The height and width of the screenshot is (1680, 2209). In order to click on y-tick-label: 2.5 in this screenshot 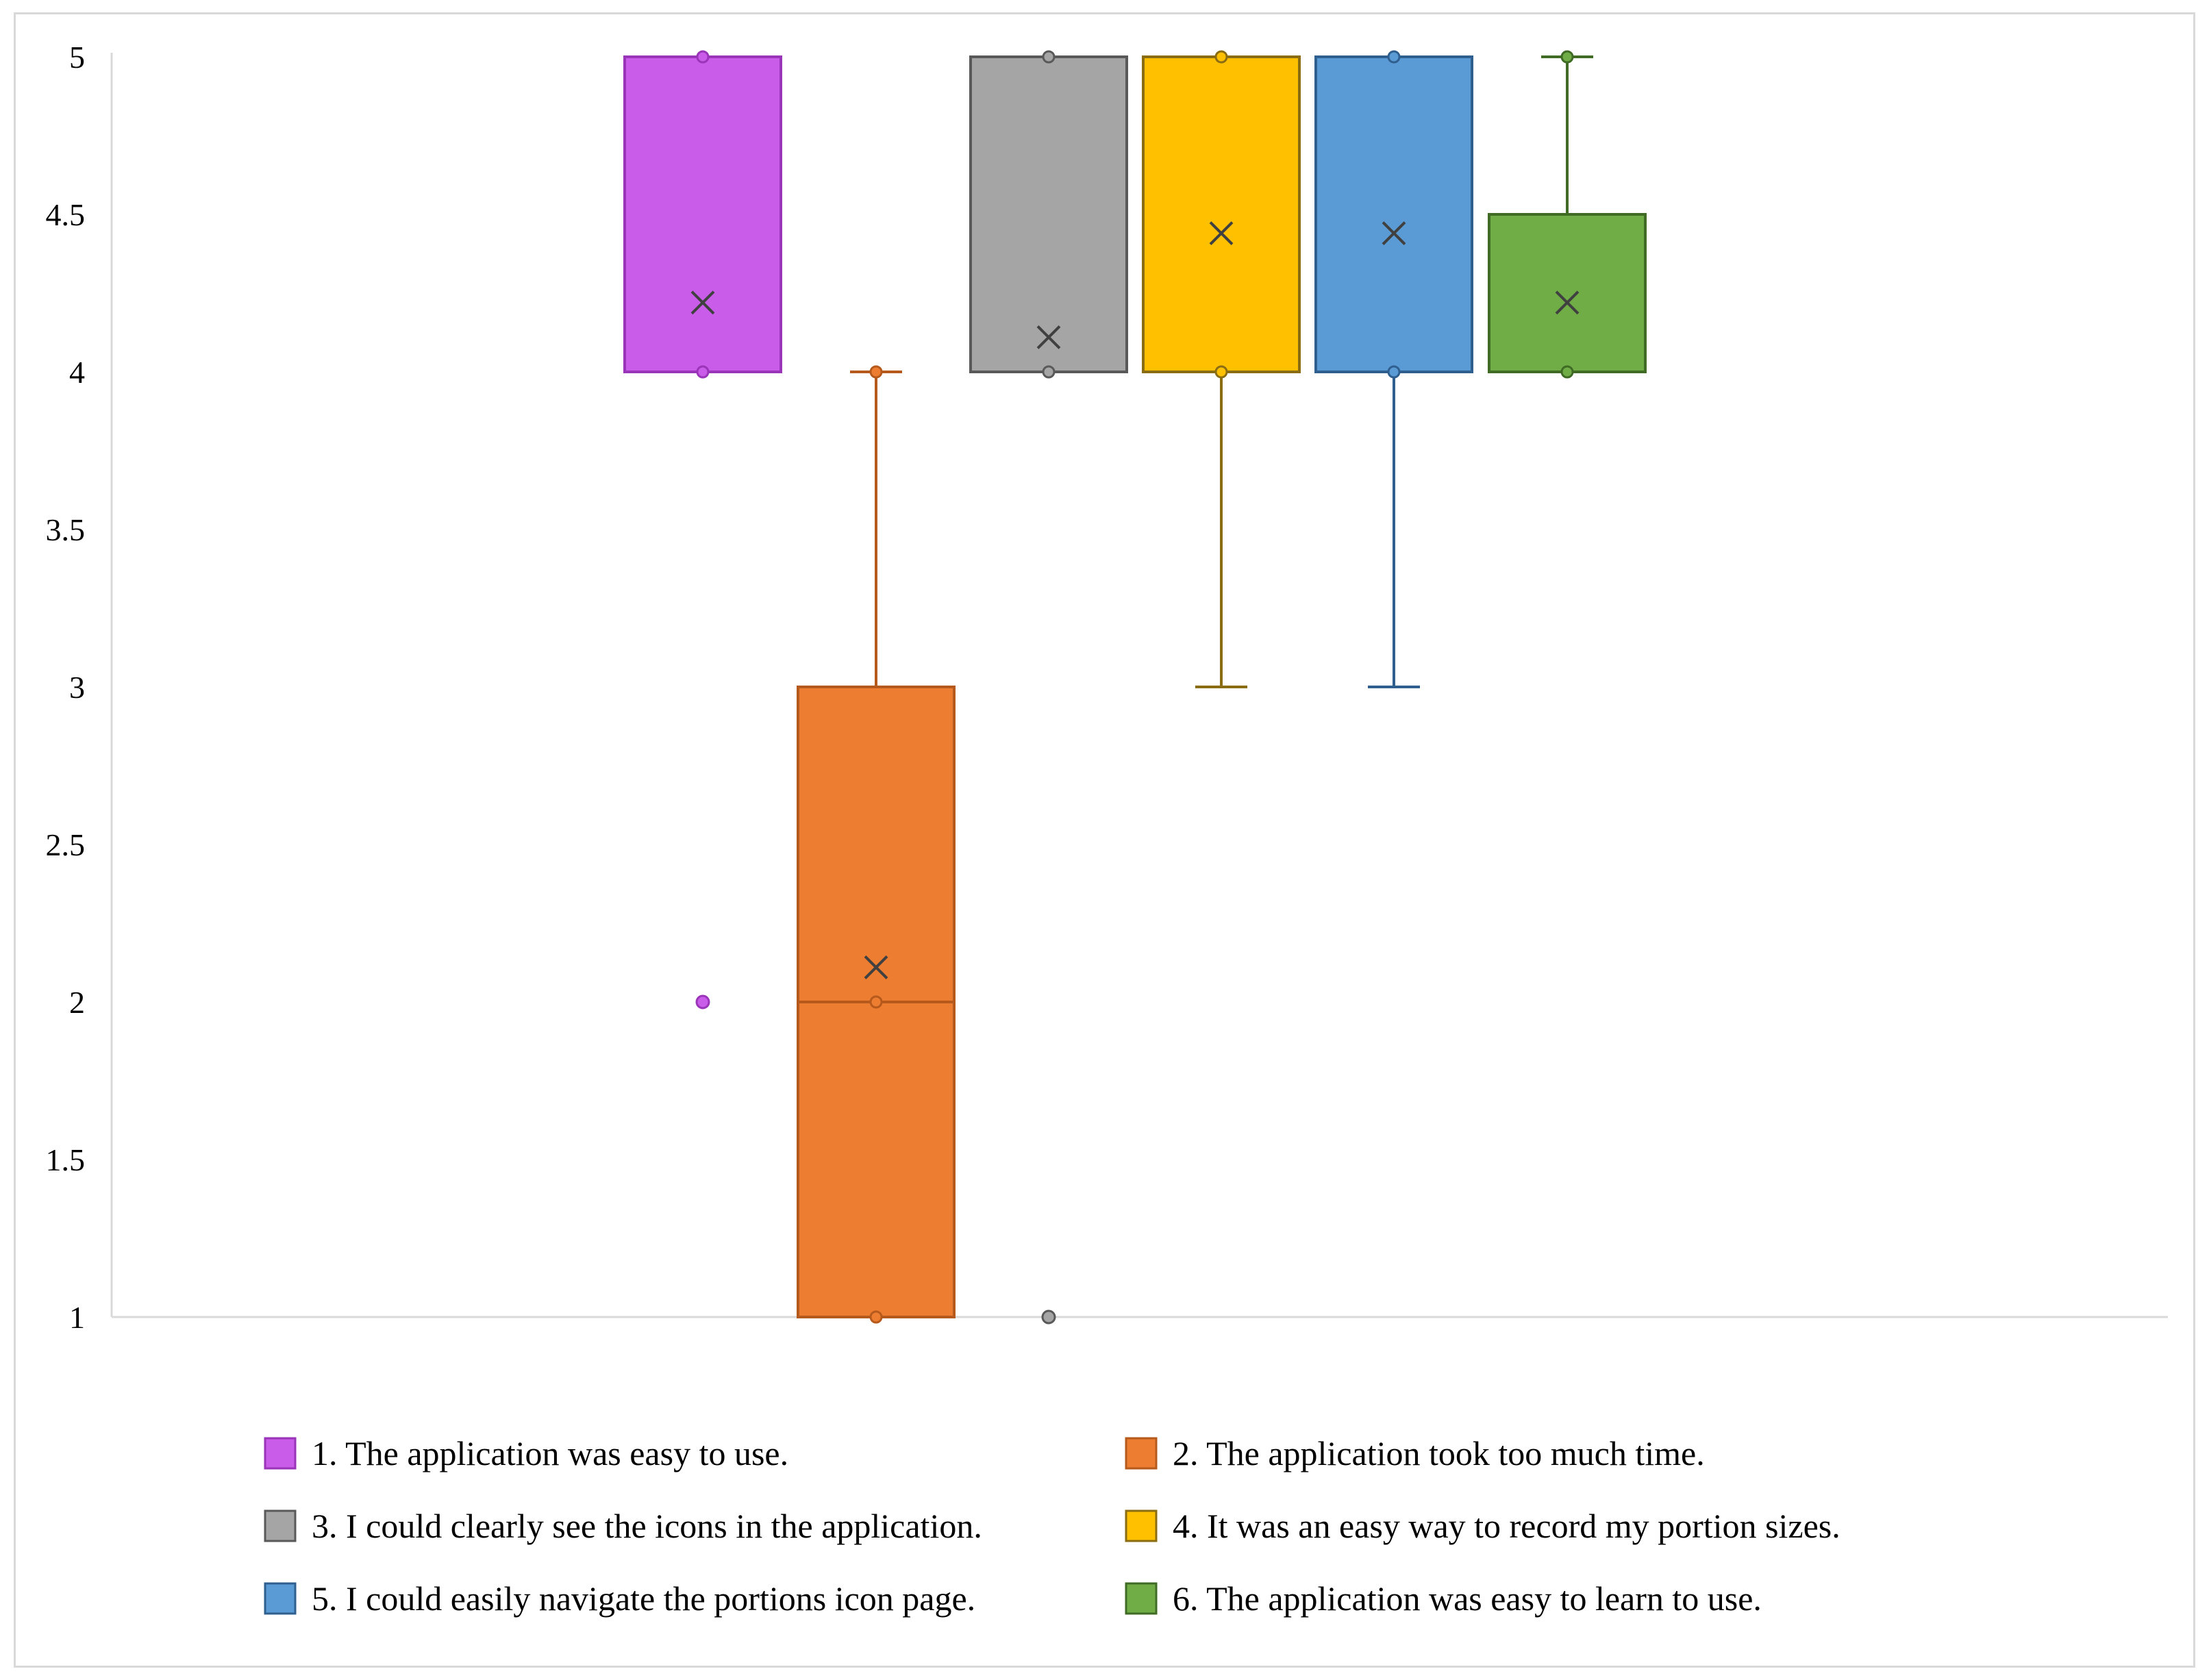, I will do `click(66, 844)`.